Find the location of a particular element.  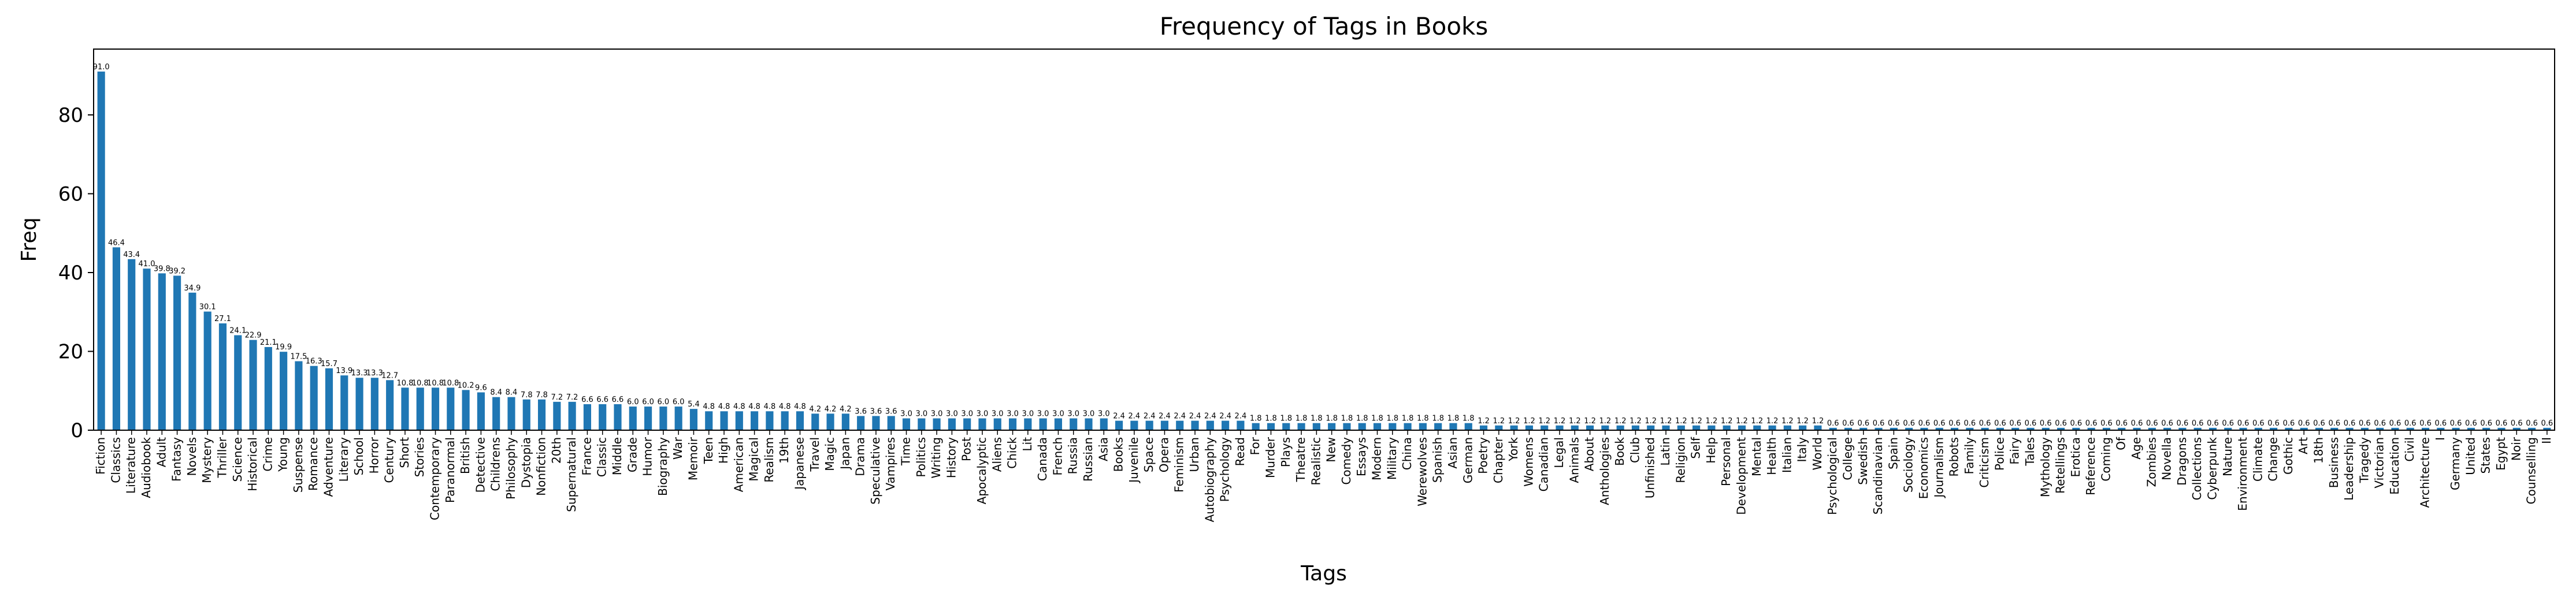

value-label: 13.3 is located at coordinates (375, 373).